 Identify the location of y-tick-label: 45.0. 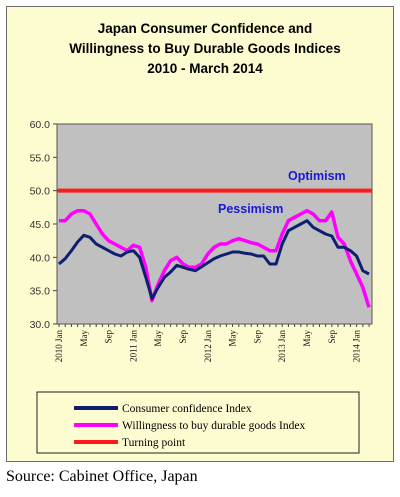
(40, 225).